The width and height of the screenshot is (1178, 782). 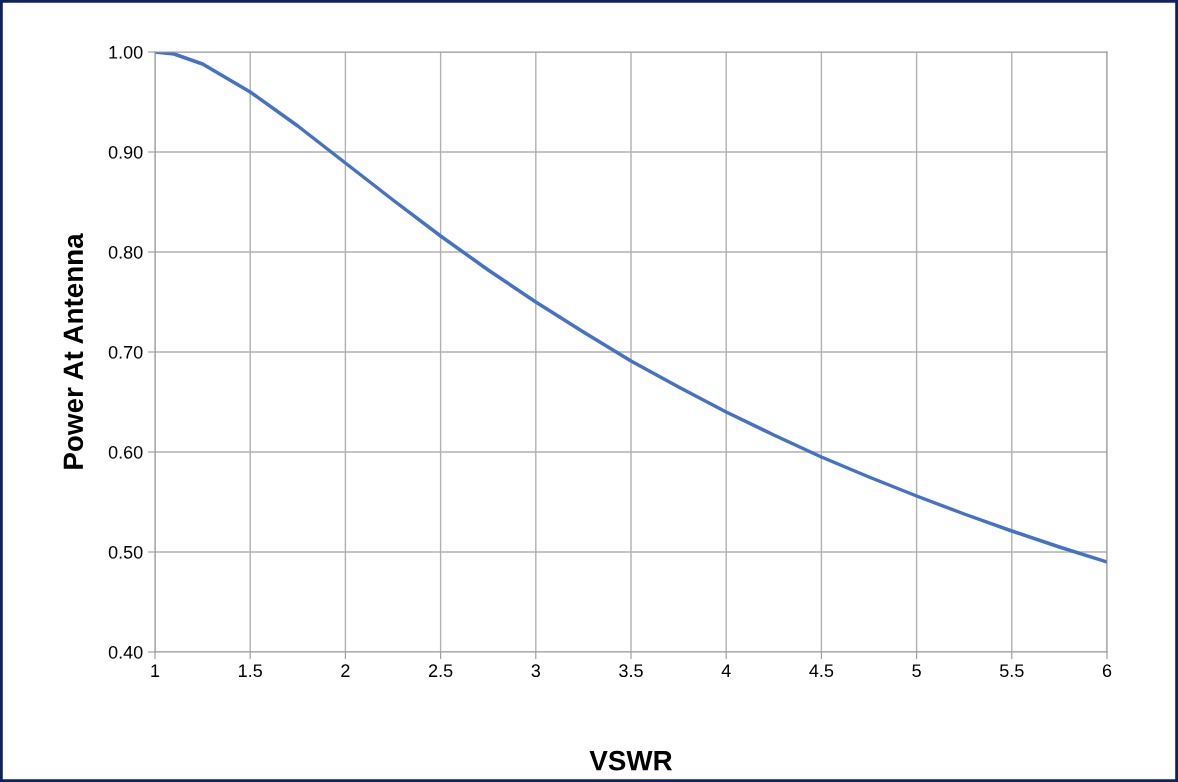 What do you see at coordinates (1107, 671) in the screenshot?
I see `x-tick-label: 6` at bounding box center [1107, 671].